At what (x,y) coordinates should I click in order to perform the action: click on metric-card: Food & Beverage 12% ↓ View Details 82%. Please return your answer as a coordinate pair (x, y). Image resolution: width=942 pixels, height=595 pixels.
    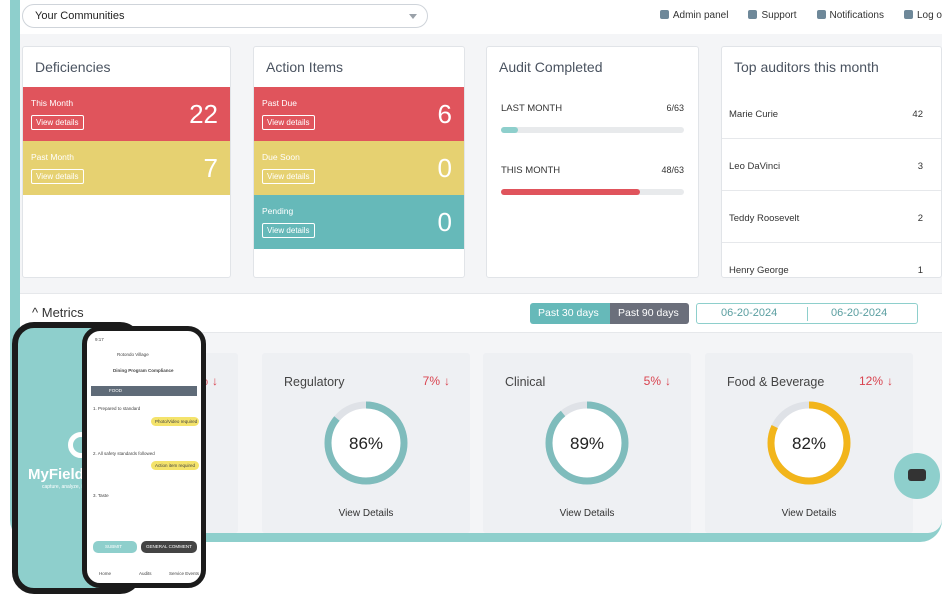
    Looking at the image, I should click on (809, 443).